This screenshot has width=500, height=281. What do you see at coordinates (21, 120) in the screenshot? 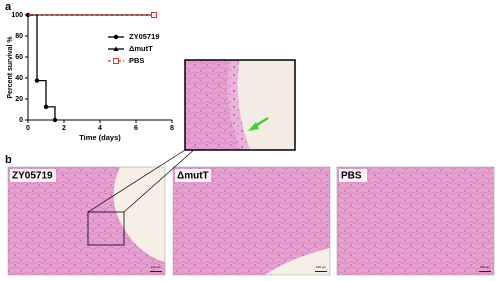
I see `y-tick-label: 0` at bounding box center [21, 120].